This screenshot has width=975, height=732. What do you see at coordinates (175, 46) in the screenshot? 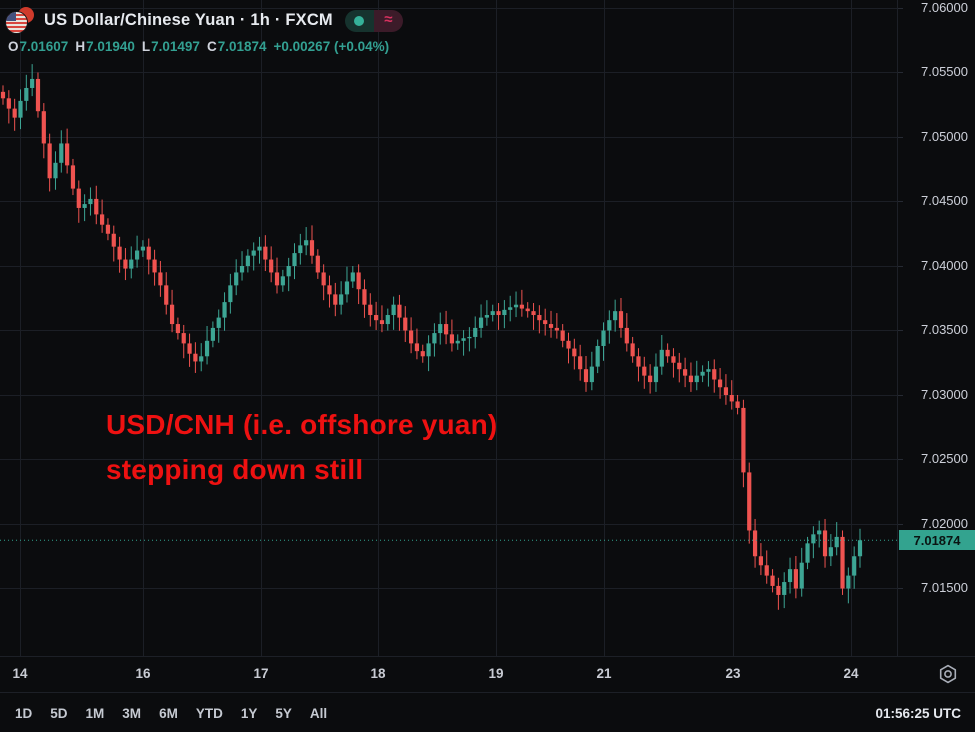
I see `low-value: 7.01497` at bounding box center [175, 46].